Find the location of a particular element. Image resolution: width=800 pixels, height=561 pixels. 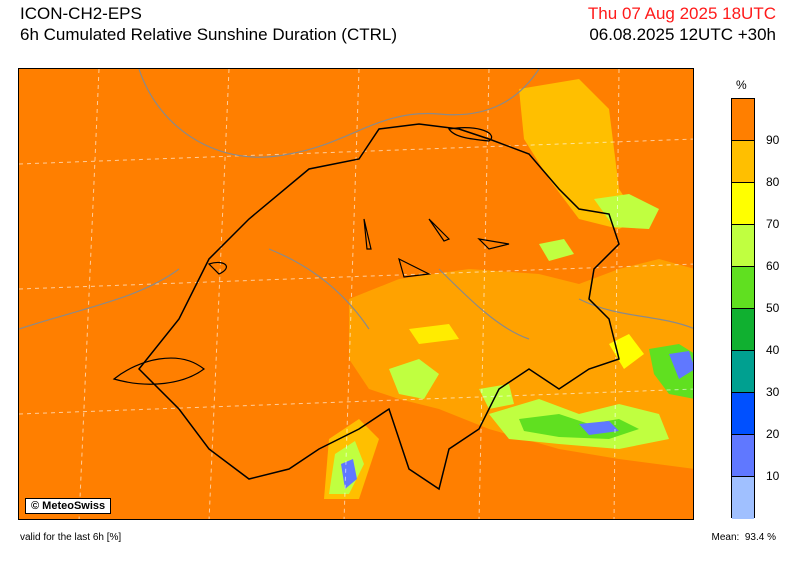

model-name: ICON-CH2-EPS is located at coordinates (81, 13).